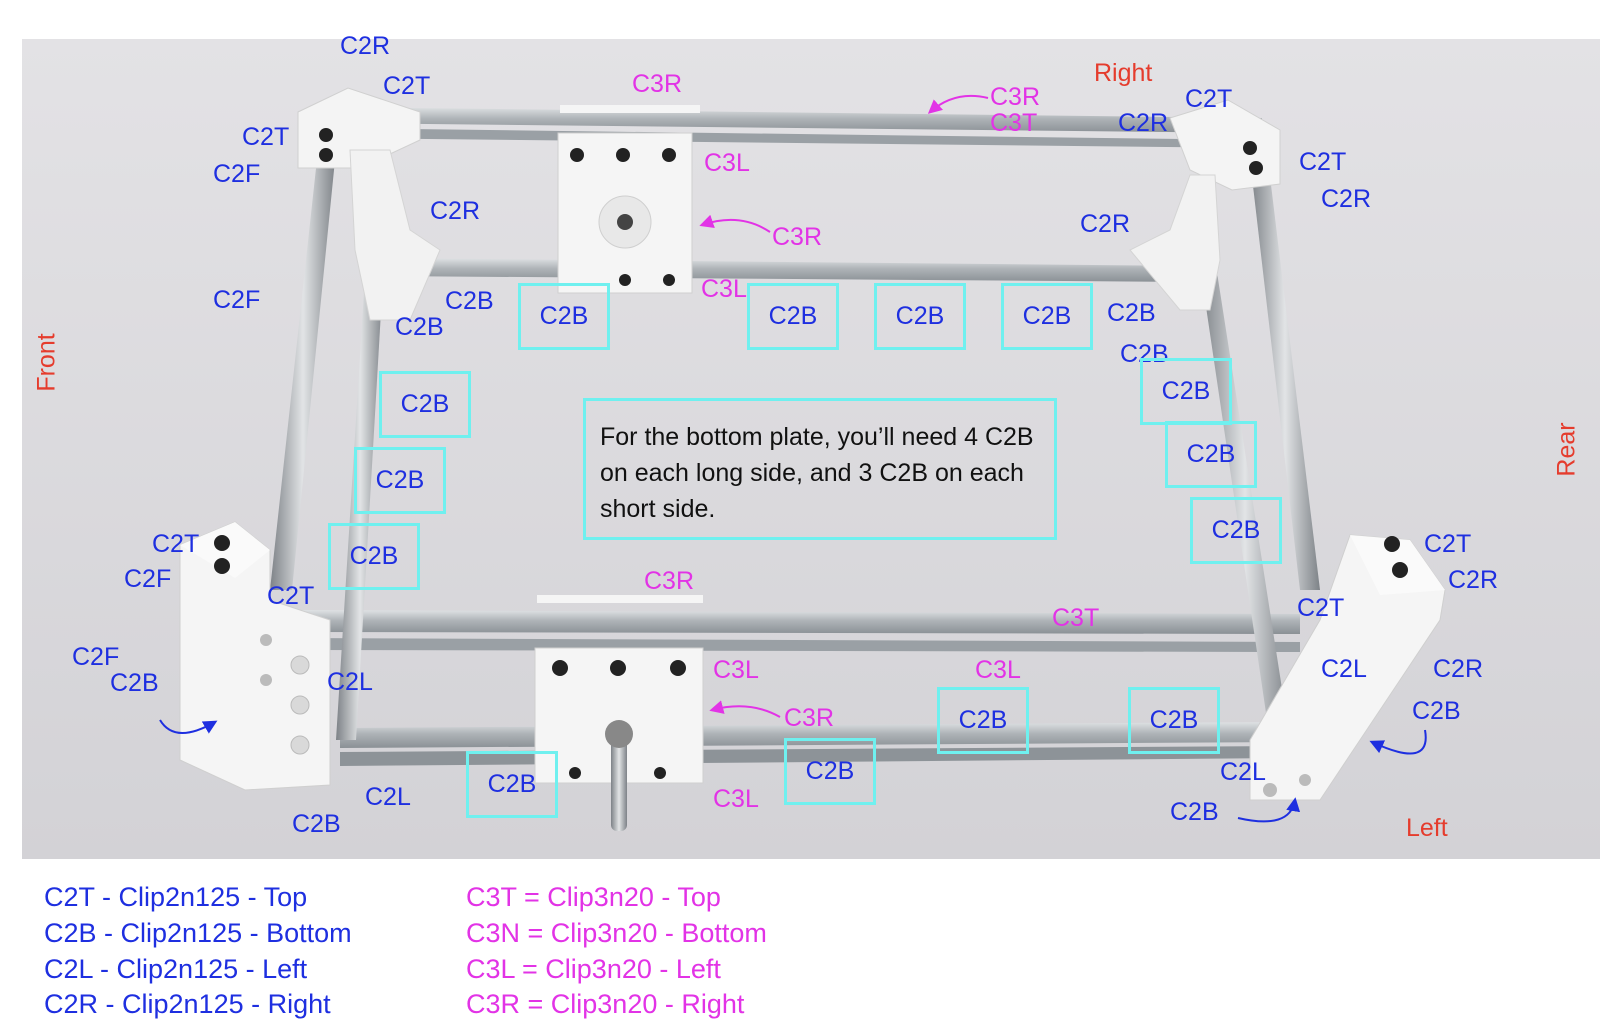 This screenshot has height=1020, width=1612. Describe the element at coordinates (187, 1004) in the screenshot. I see `legend-c2r: C2R - Clip2n125 - Right` at that location.